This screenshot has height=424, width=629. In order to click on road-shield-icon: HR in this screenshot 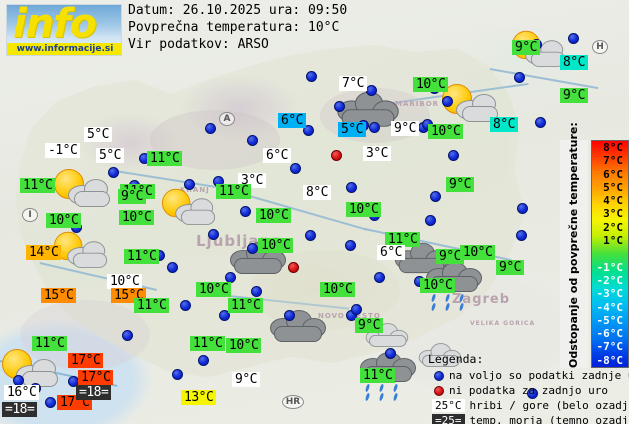, I will do `click(293, 402)`.